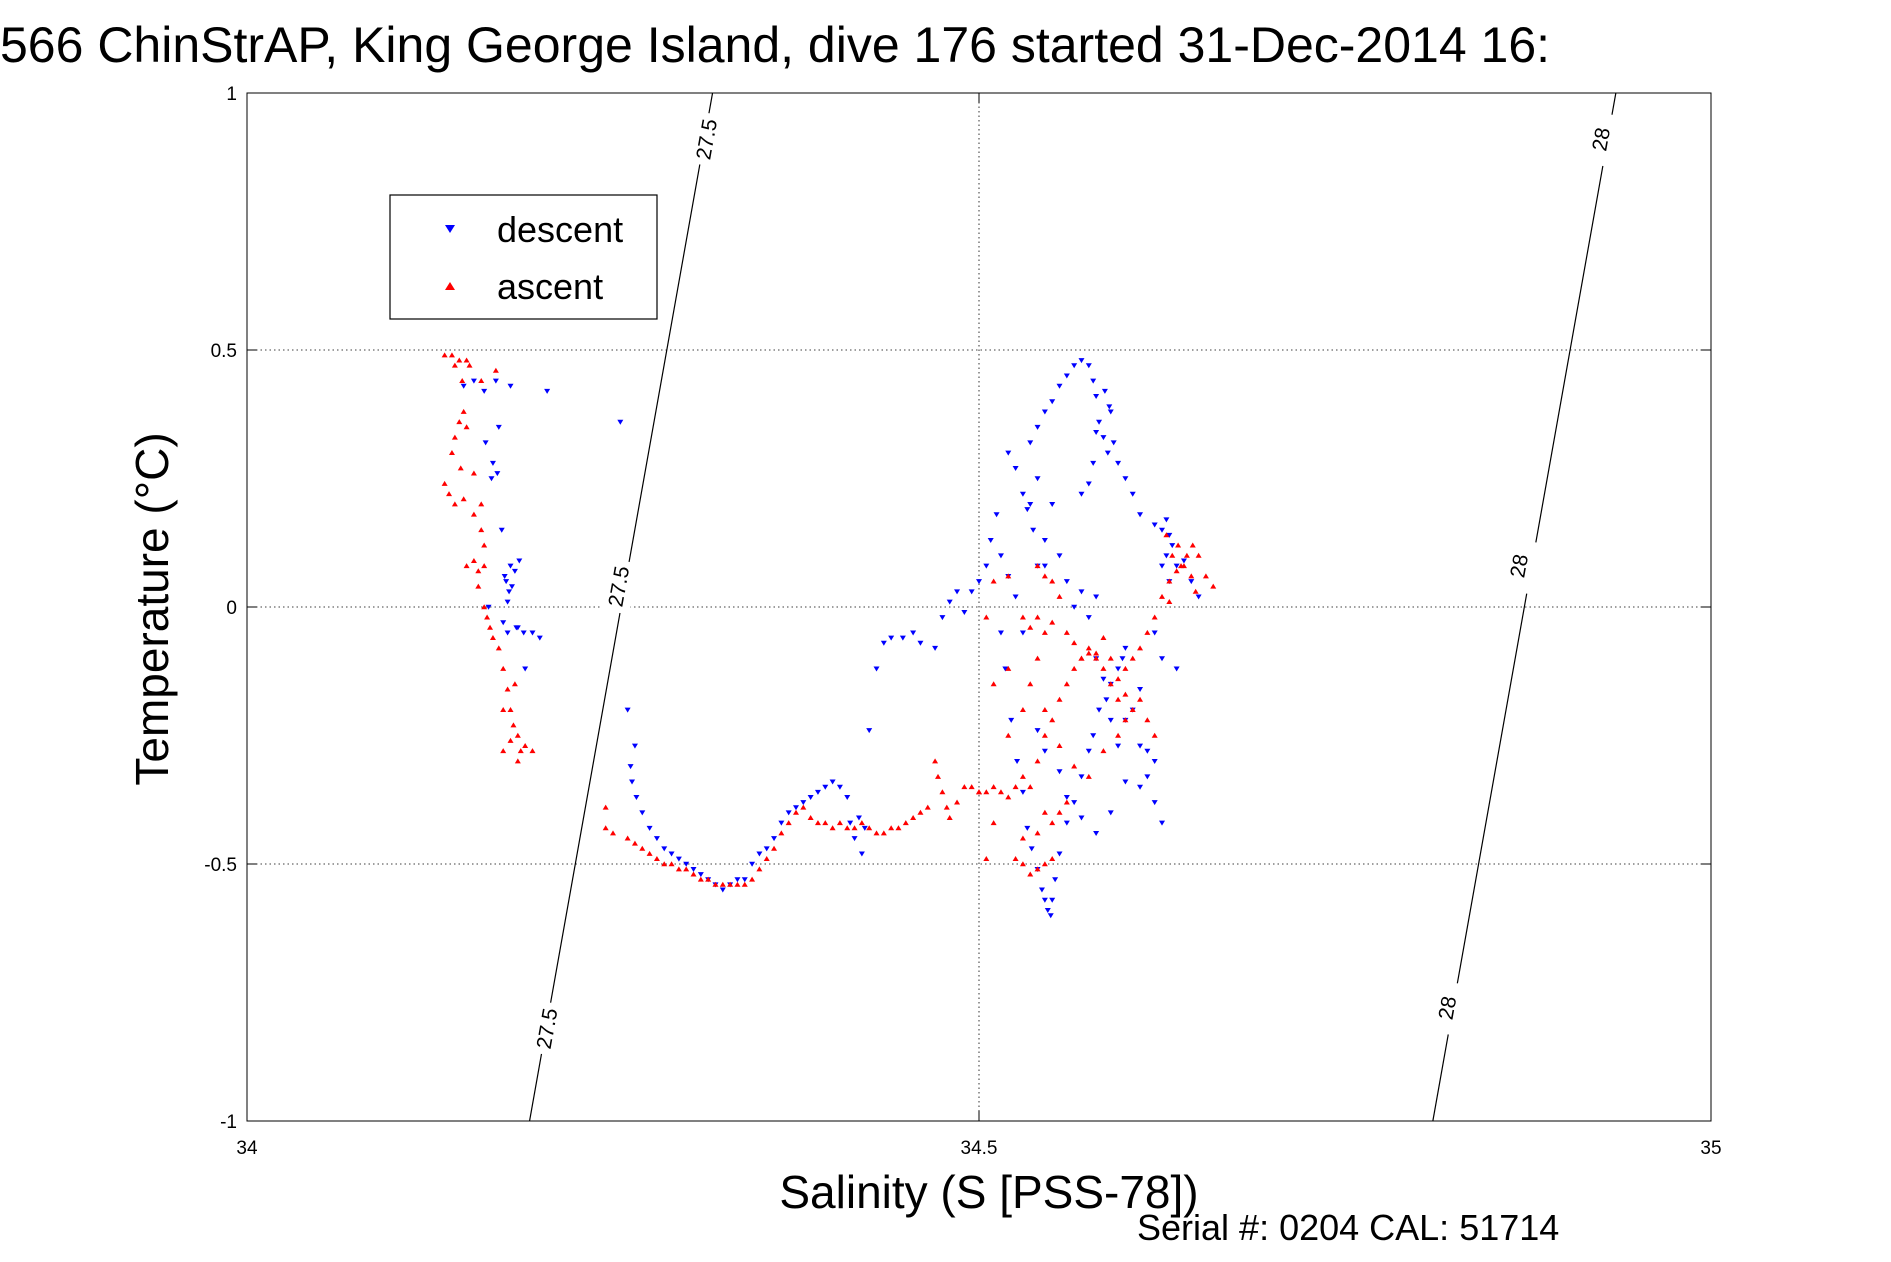 The image size is (1891, 1262). I want to click on legend-ascent-marker, so click(450, 286).